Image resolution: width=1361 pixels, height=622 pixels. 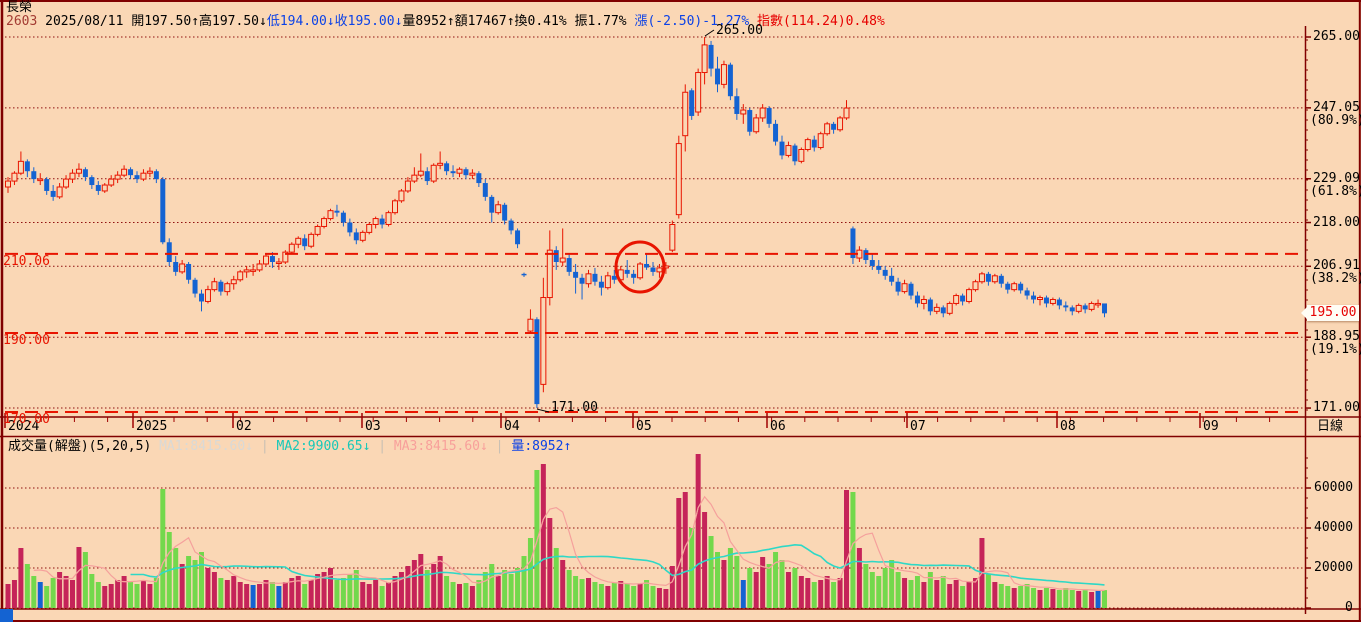 I want to click on price-axis-label: 229.09, so click(x=1336, y=178).